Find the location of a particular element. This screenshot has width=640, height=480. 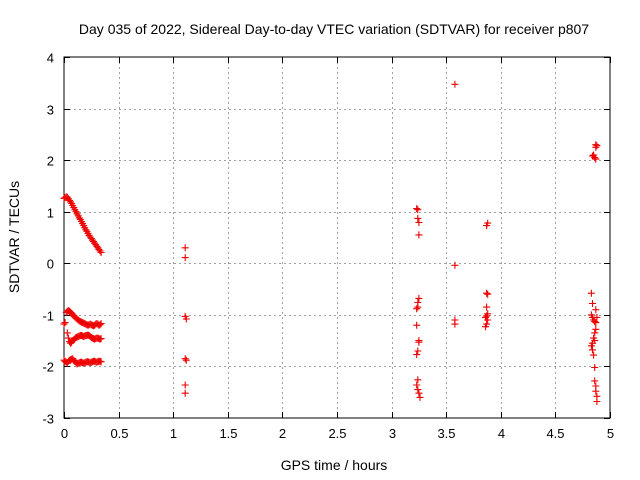

y-tick-label: 4 is located at coordinates (50, 58).